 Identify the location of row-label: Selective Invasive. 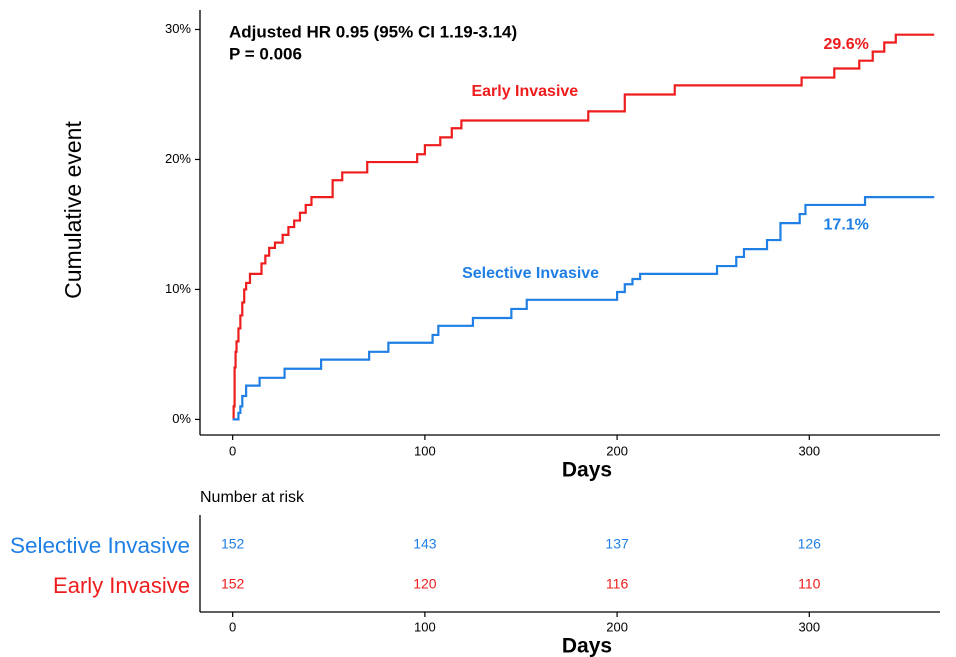
(100, 545).